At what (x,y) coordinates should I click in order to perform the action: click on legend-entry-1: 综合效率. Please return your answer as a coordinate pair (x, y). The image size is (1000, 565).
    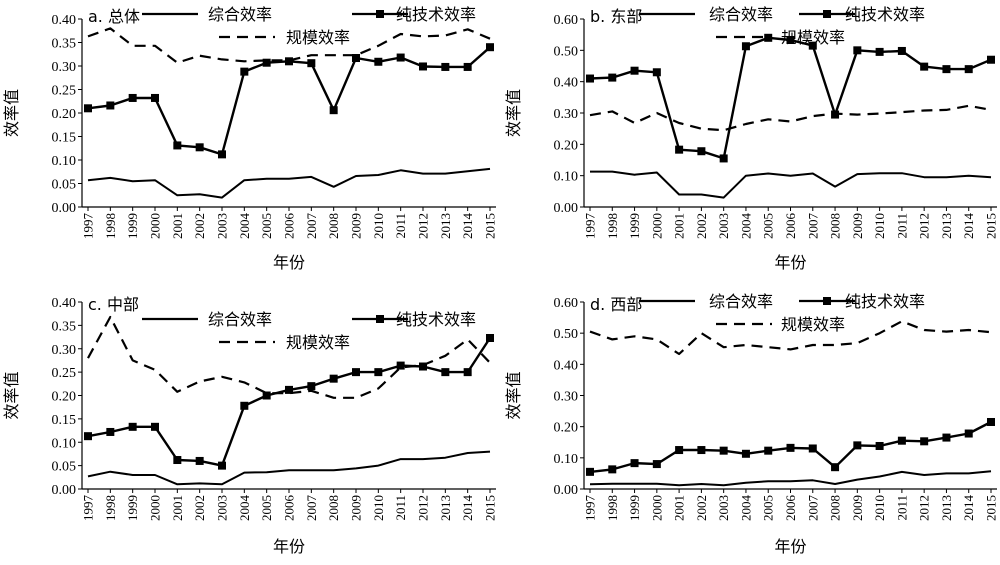
    Looking at the image, I should click on (706, 301).